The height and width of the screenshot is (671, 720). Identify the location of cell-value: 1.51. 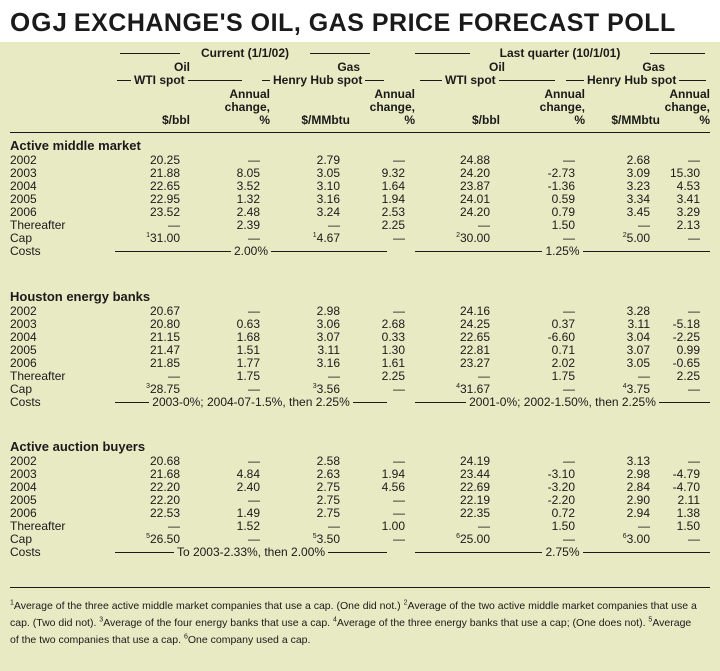
(248, 350).